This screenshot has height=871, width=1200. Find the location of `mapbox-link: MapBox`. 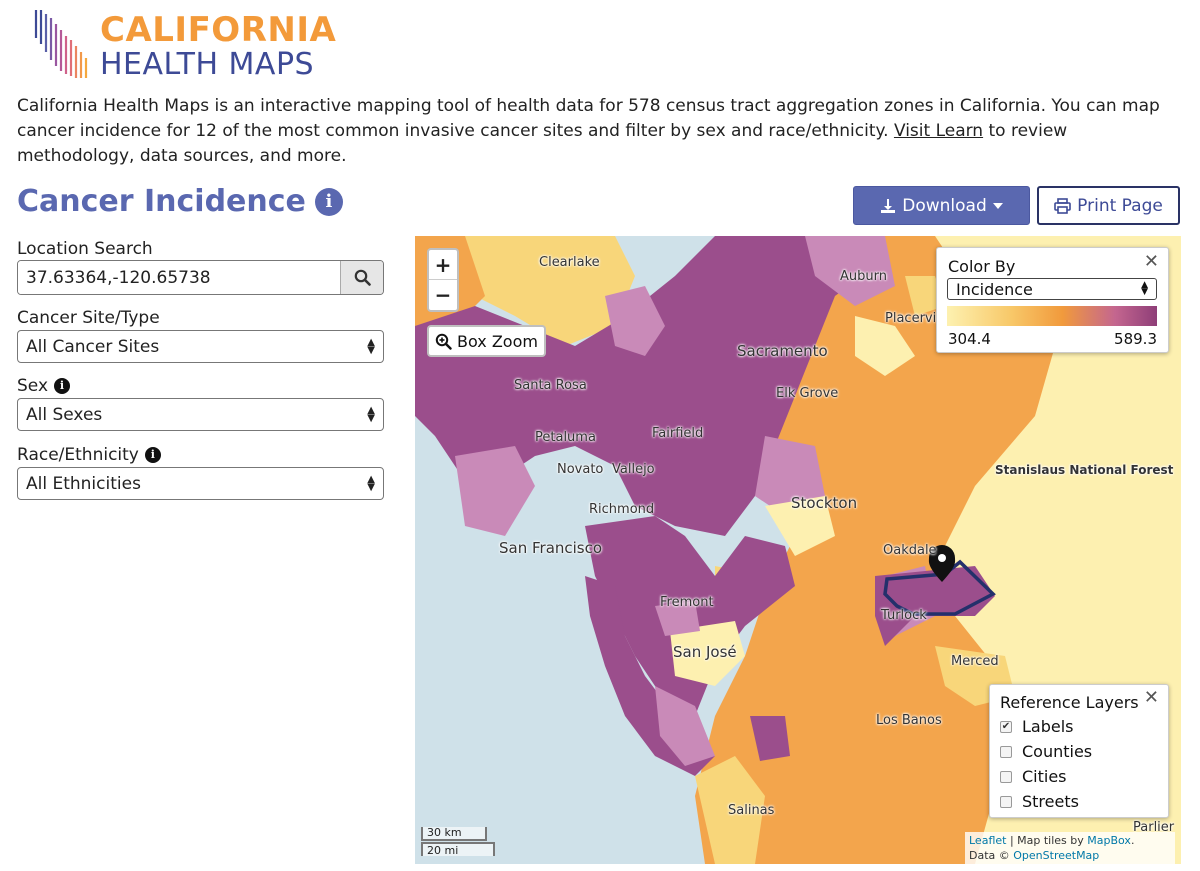

mapbox-link: MapBox is located at coordinates (1109, 840).